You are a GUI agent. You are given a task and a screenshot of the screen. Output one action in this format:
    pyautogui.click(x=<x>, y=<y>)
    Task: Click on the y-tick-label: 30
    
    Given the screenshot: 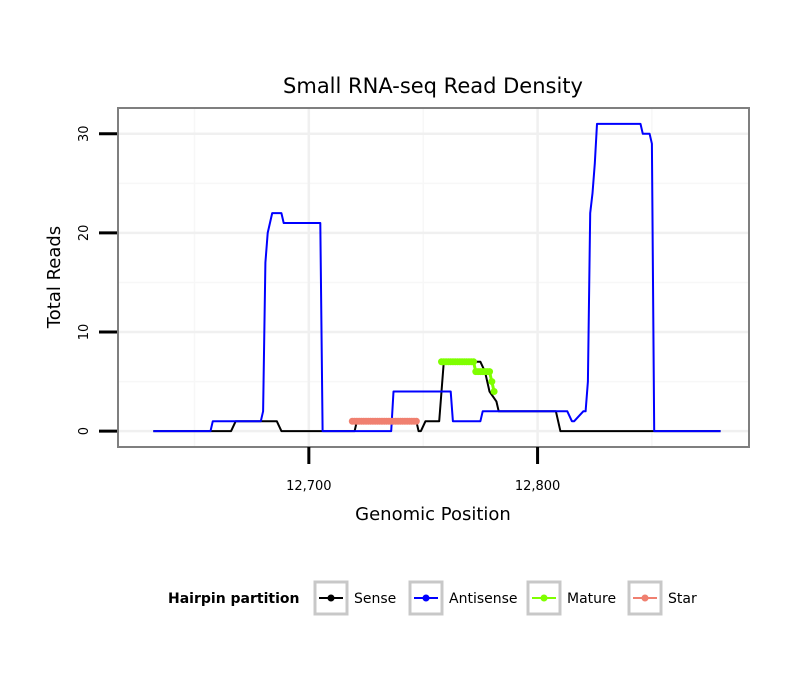 What is the action you would take?
    pyautogui.click(x=84, y=134)
    